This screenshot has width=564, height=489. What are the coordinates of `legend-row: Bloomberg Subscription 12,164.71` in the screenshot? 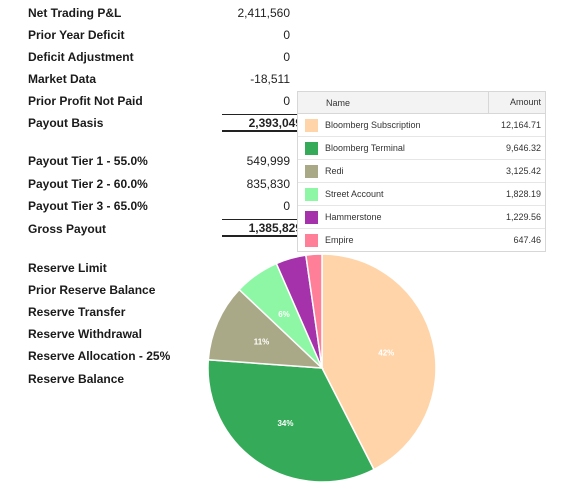 It's located at (421, 125).